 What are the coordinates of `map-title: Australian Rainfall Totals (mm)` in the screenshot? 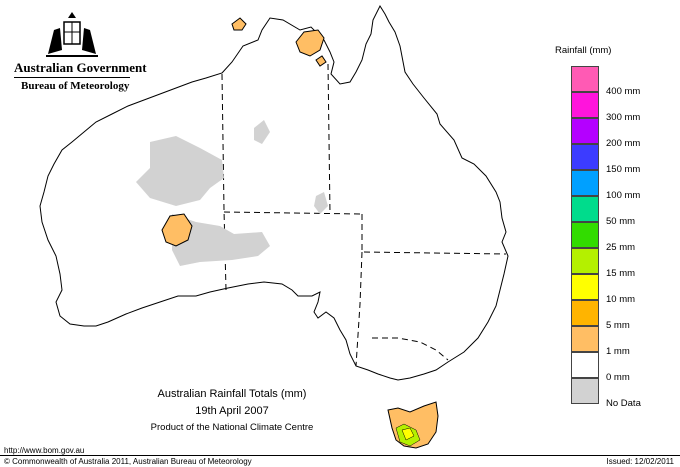 It's located at (232, 394).